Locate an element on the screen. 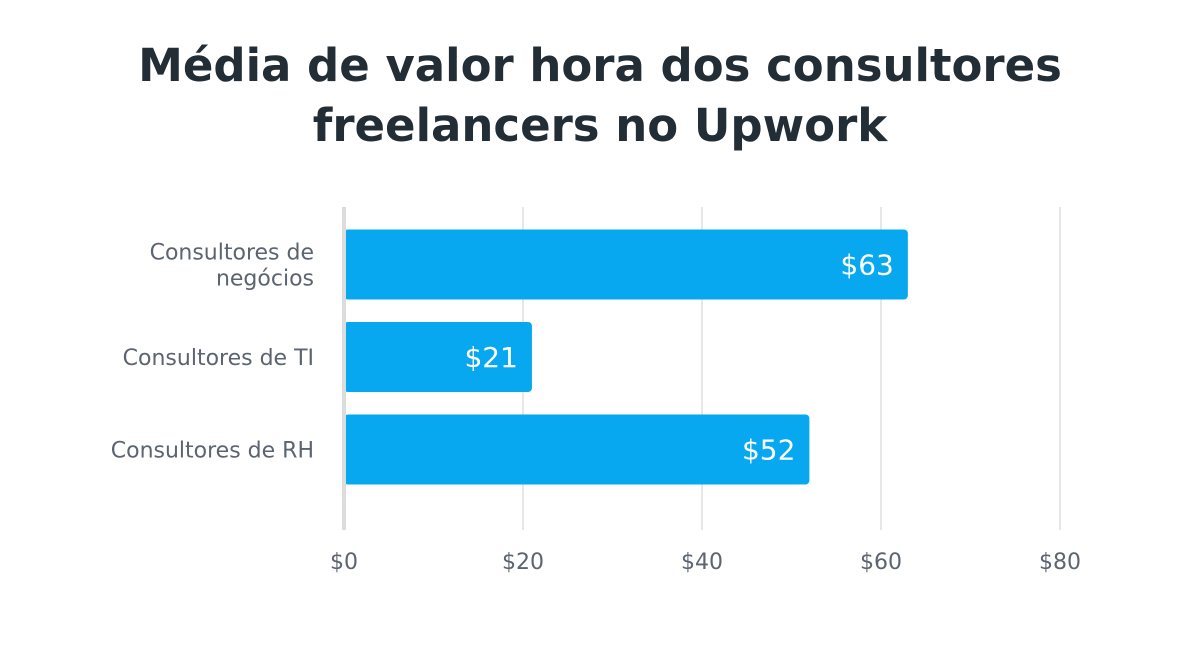 The height and width of the screenshot is (651, 1200). category-label-0-0: Consultores de is located at coordinates (232, 253).